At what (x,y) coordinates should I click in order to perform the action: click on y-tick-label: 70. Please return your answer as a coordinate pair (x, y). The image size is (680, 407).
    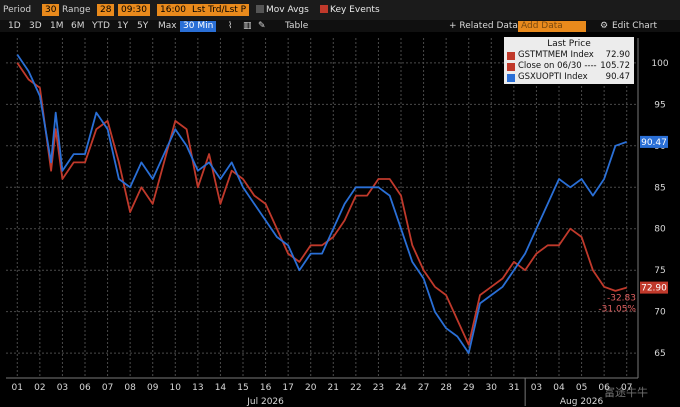
    Looking at the image, I should click on (660, 313).